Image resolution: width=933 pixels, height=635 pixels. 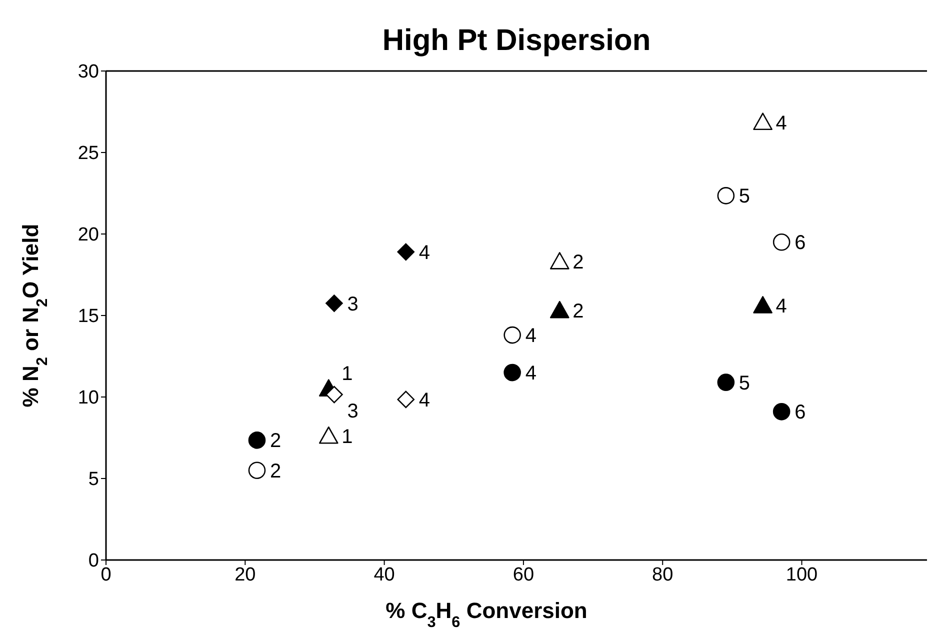 I want to click on x-tick-label: 20, so click(x=245, y=575).